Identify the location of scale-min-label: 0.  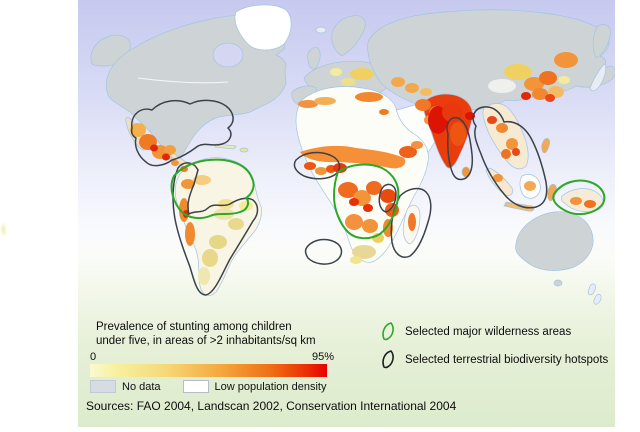
(93, 357).